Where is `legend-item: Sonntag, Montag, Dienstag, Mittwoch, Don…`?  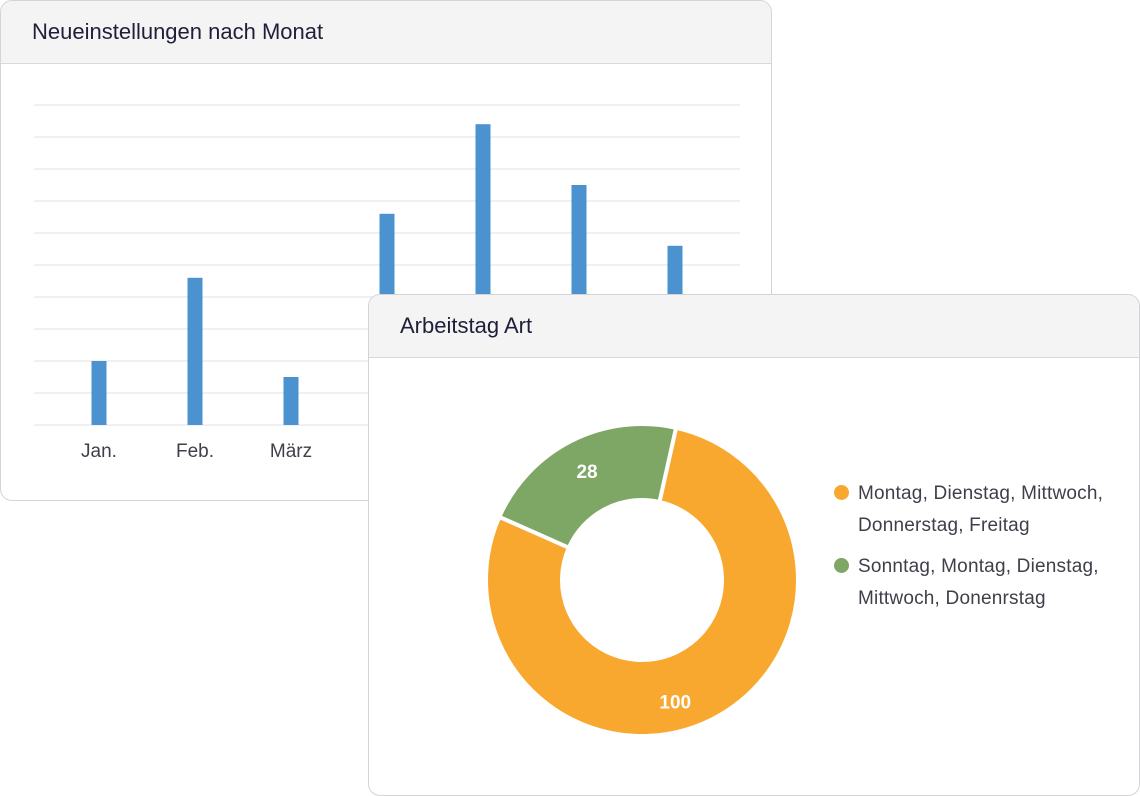
legend-item: Sonntag, Montag, Dienstag, Mittwoch, Don… is located at coordinates (984, 583).